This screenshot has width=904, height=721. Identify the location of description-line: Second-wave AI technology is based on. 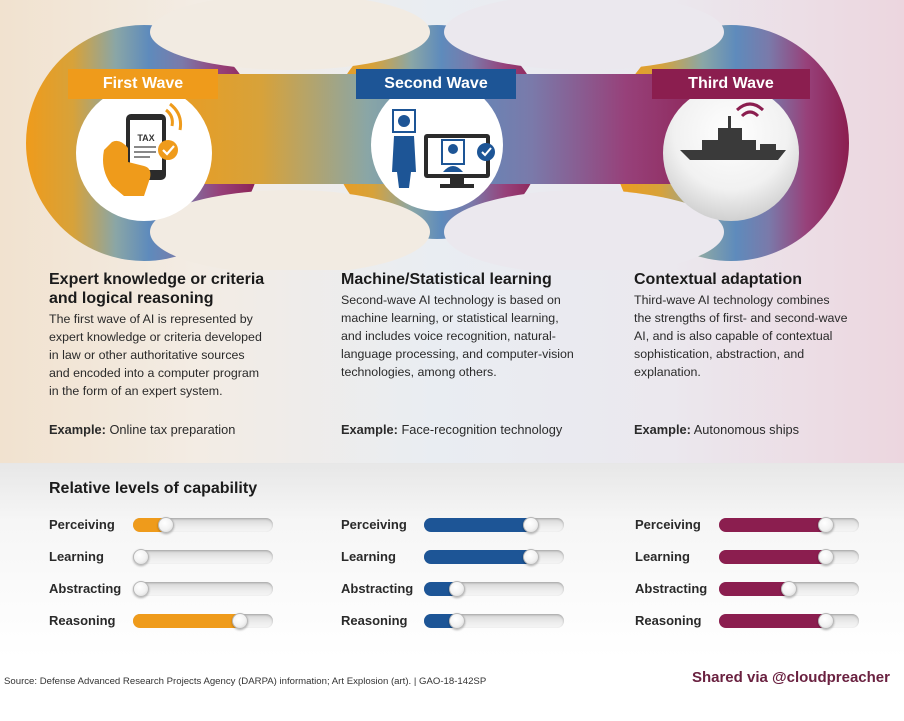
(451, 300).